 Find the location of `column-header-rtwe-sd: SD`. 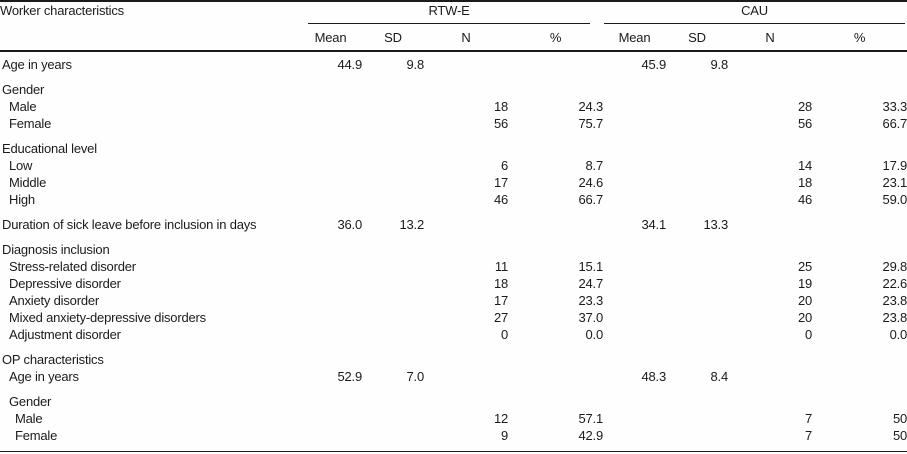

column-header-rtwe-sd: SD is located at coordinates (393, 38).